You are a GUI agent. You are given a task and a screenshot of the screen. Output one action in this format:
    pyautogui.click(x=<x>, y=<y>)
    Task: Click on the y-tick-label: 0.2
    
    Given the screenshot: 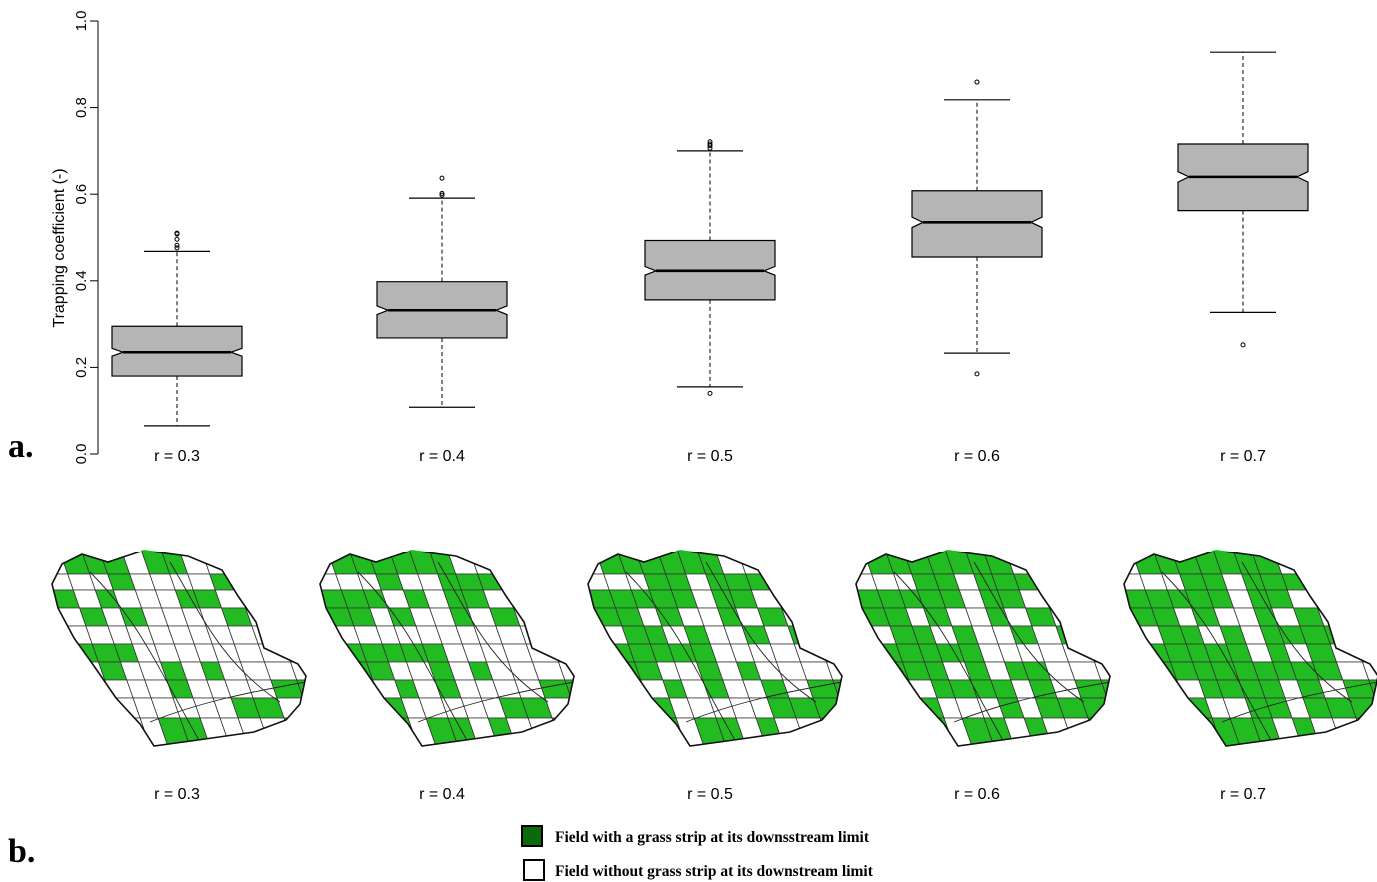 What is the action you would take?
    pyautogui.click(x=81, y=367)
    